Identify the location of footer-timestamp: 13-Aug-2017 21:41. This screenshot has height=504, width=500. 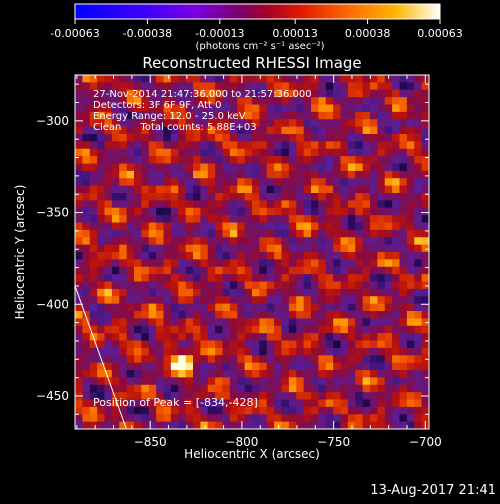
(433, 490).